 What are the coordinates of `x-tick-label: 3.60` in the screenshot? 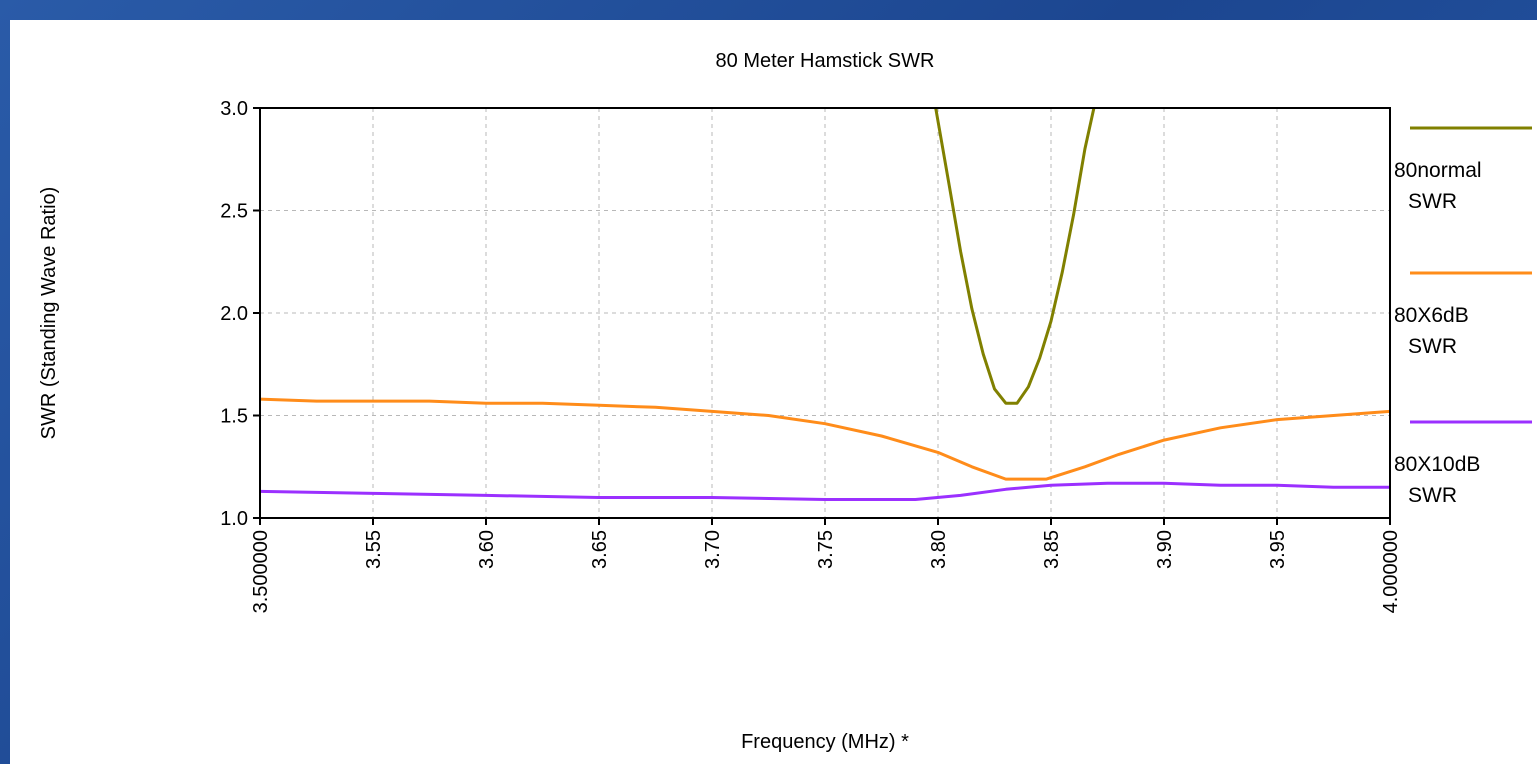 It's located at (487, 549).